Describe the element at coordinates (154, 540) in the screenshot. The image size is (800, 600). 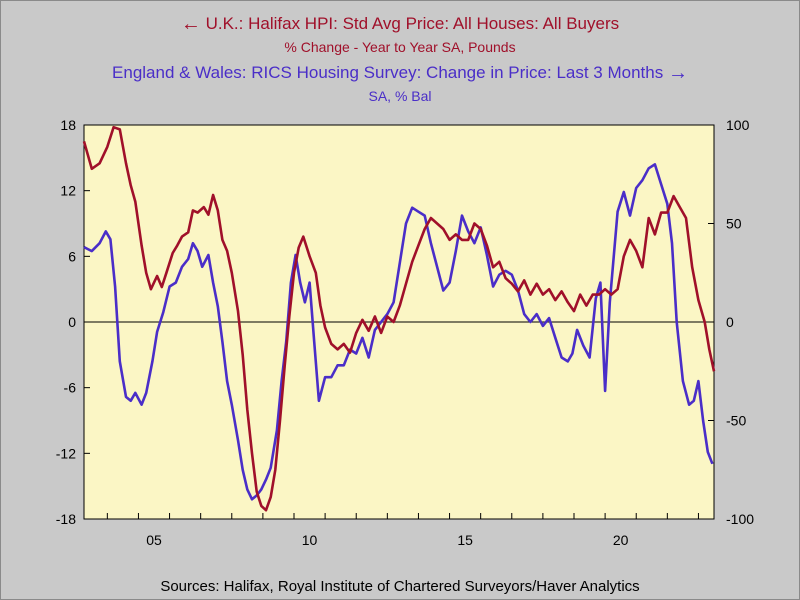
I see `x-tick-label: 05` at that location.